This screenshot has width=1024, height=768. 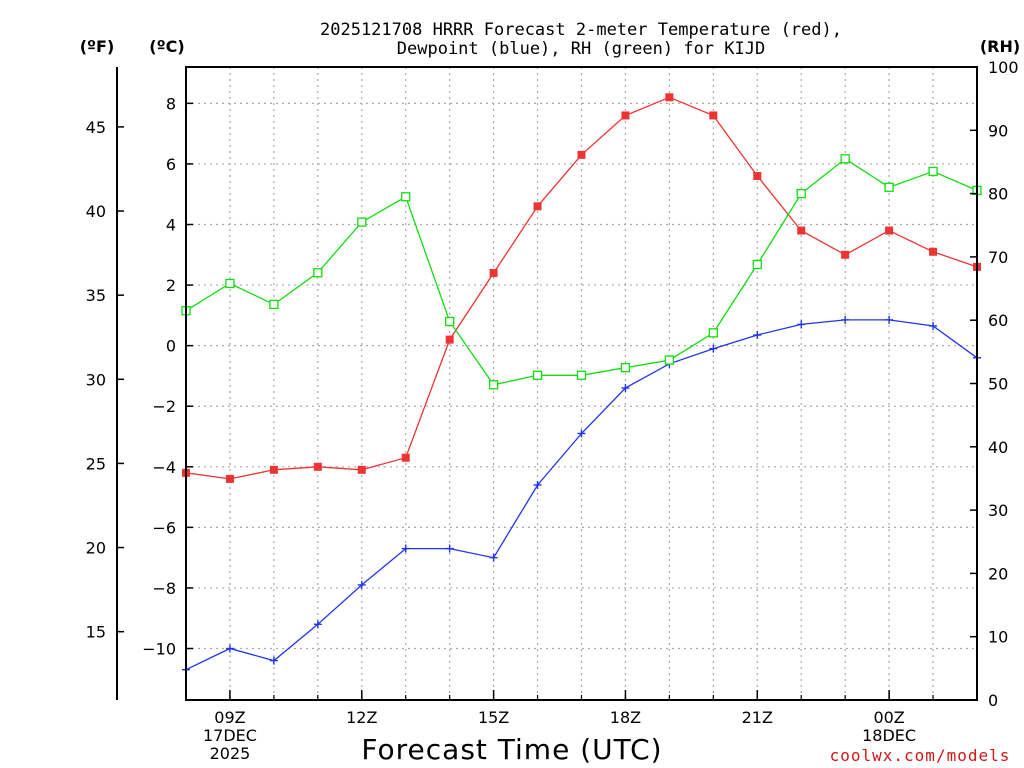 What do you see at coordinates (757, 717) in the screenshot?
I see `x-tick-label: 21Z` at bounding box center [757, 717].